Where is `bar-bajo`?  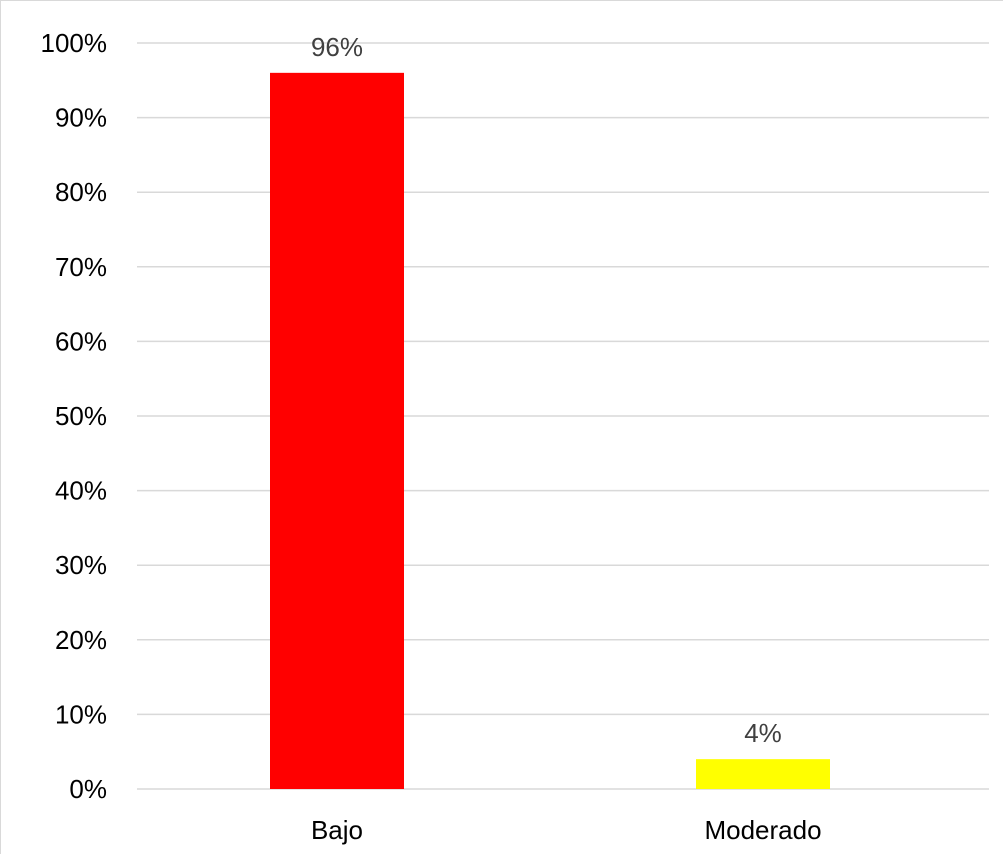
bar-bajo is located at coordinates (337, 431).